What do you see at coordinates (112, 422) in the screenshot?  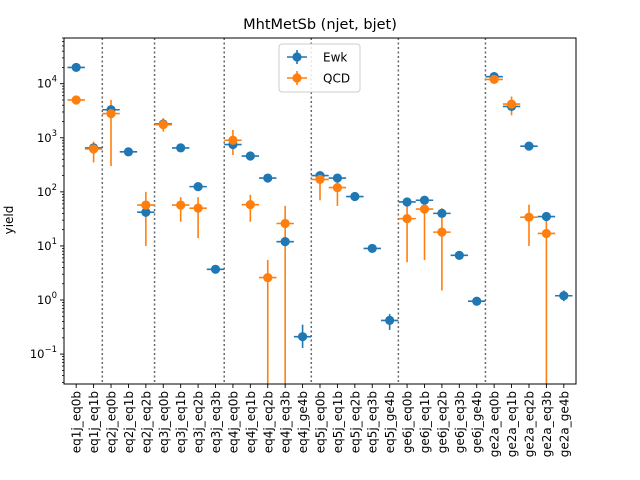 I see `x-tick-label: eq2j_eq0b` at bounding box center [112, 422].